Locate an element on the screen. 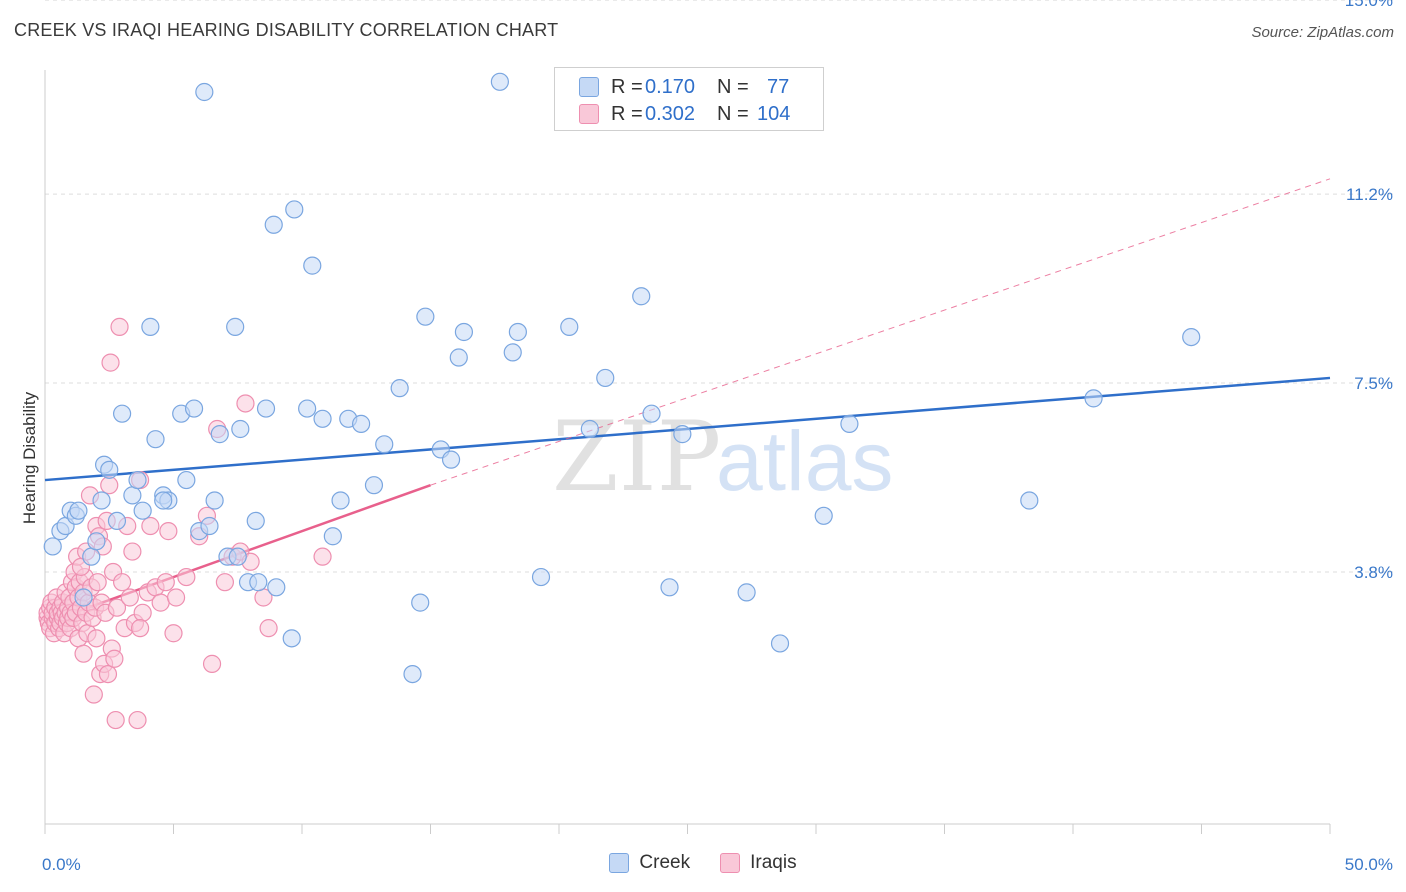 This screenshot has height=892, width=1406. legend-n-value: 104 is located at coordinates (774, 113).